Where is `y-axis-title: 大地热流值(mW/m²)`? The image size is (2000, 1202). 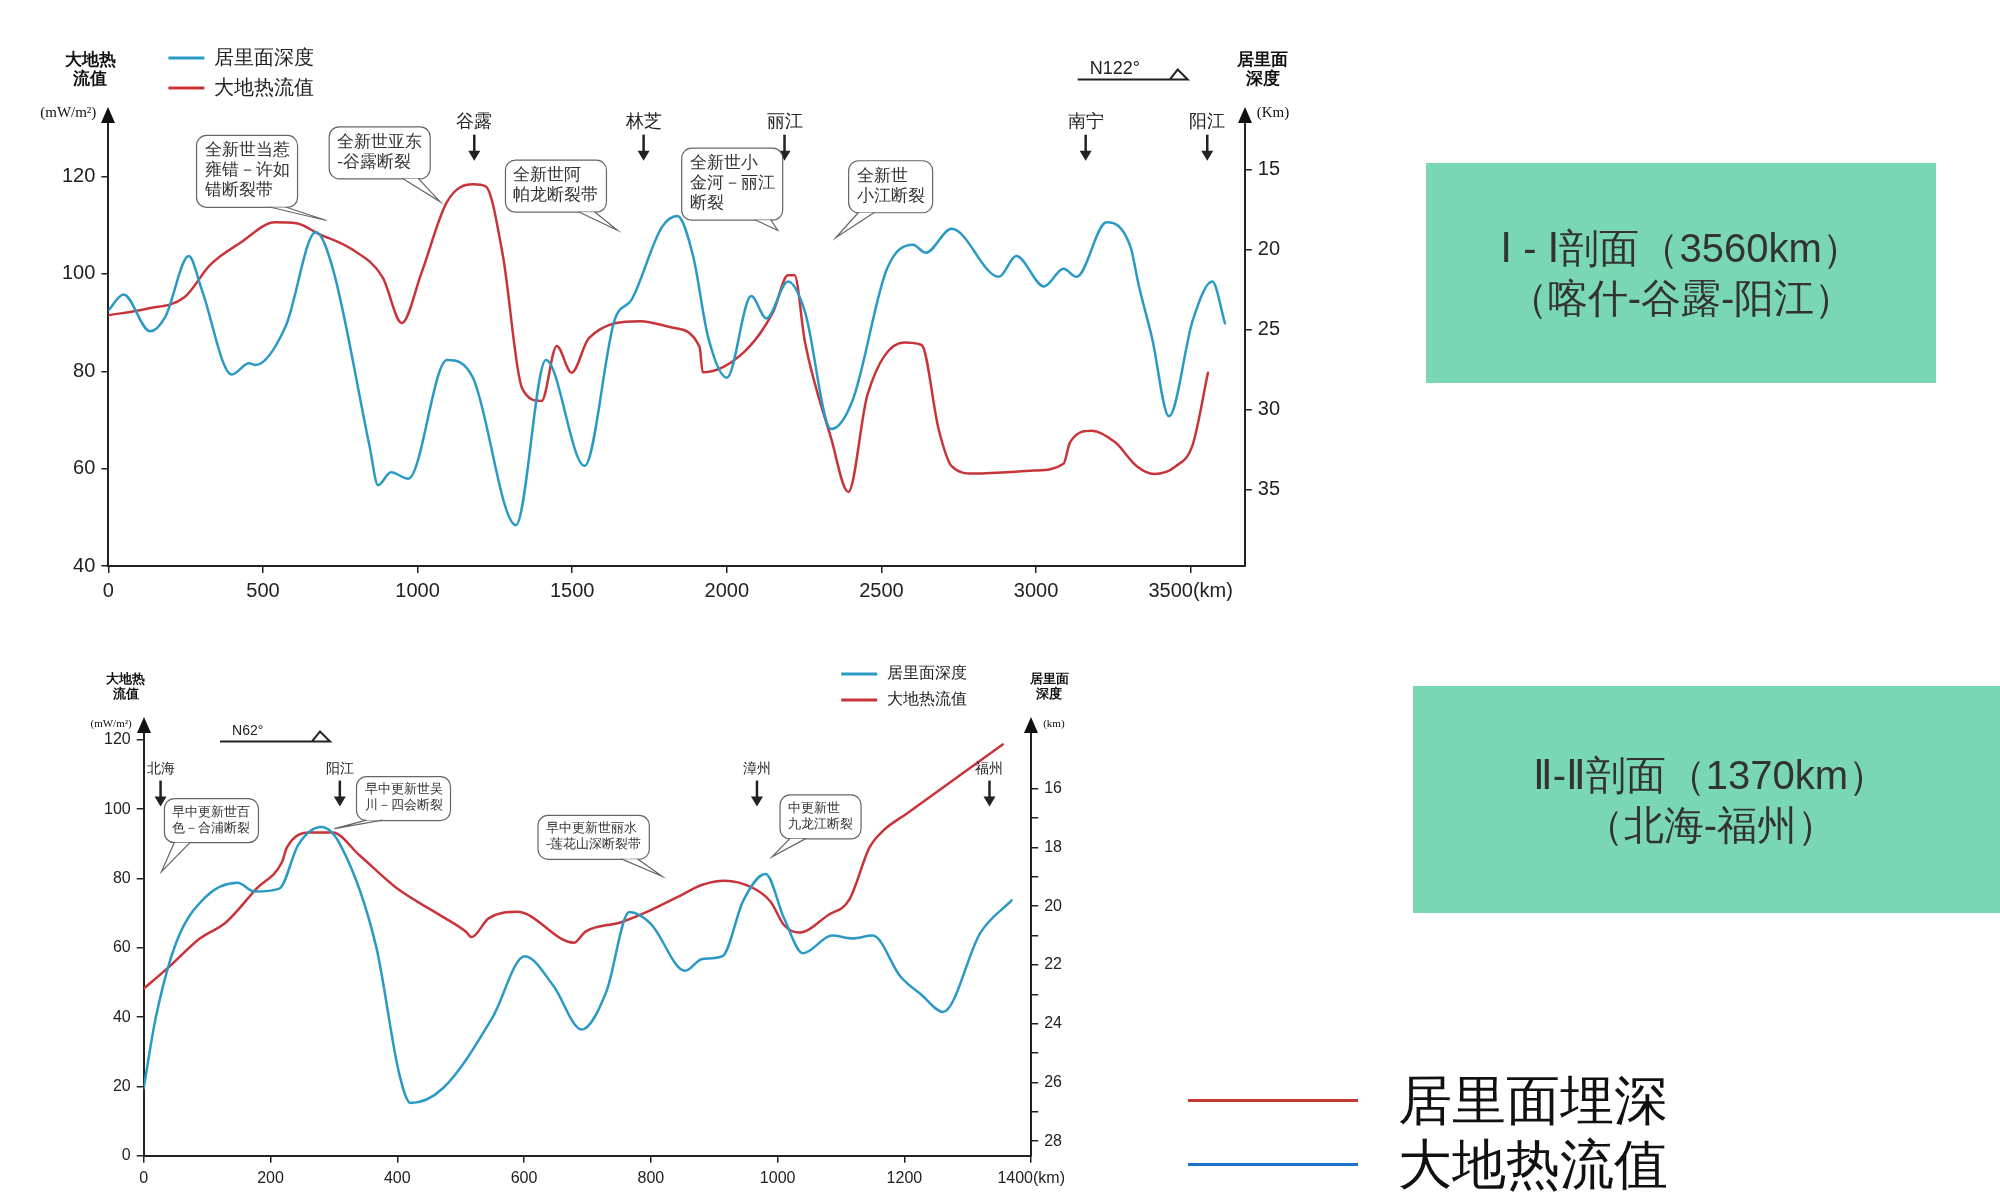
y-axis-title: 大地热流值(mW/m²) is located at coordinates (78, 85).